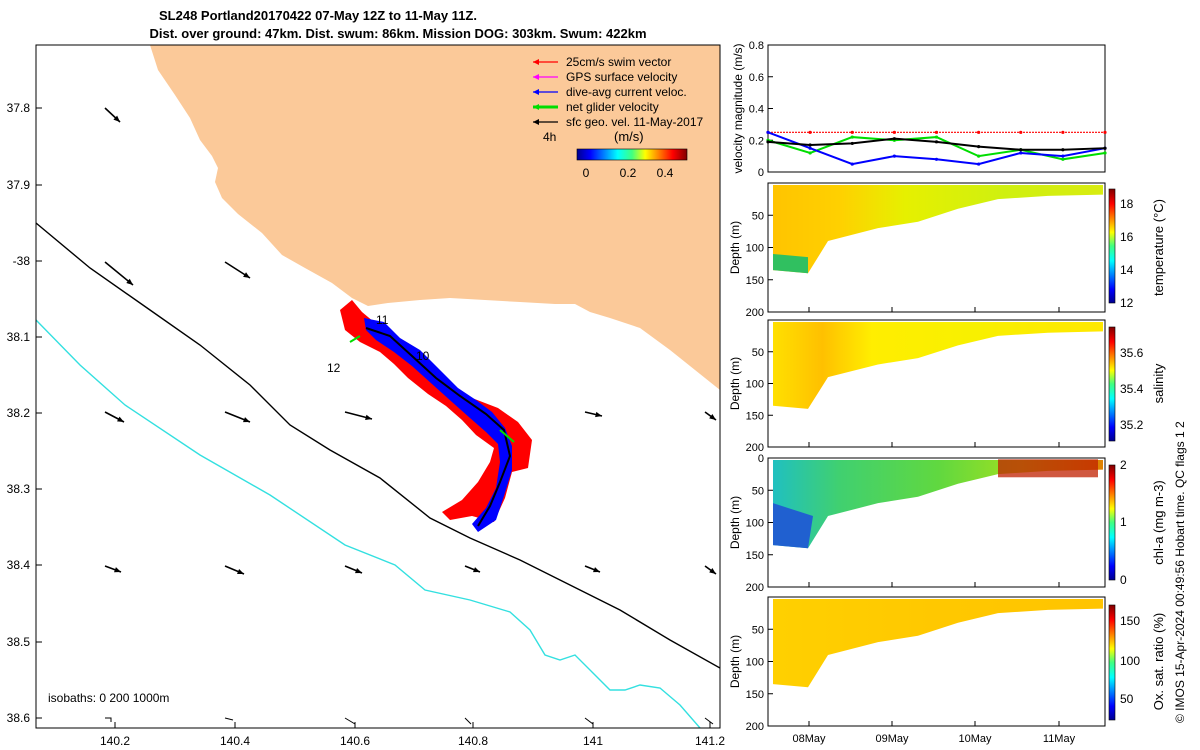 The width and height of the screenshot is (1200, 750). What do you see at coordinates (19, 185) in the screenshot?
I see `lat-tick-label: 37.9` at bounding box center [19, 185].